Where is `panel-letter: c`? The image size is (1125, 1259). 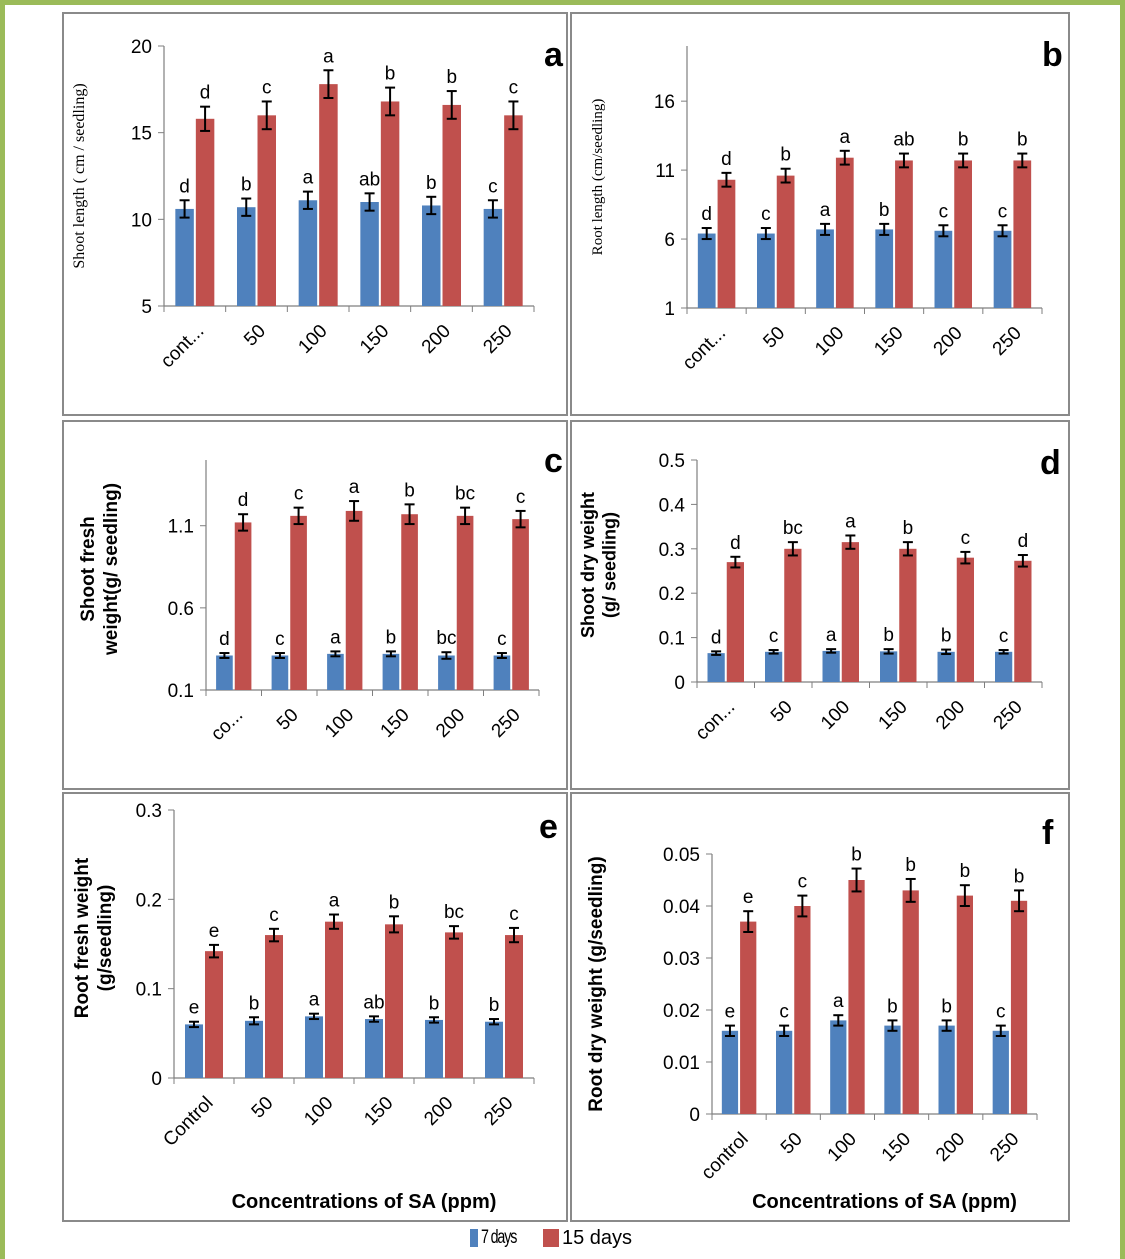
panel-letter: c is located at coordinates (553, 461).